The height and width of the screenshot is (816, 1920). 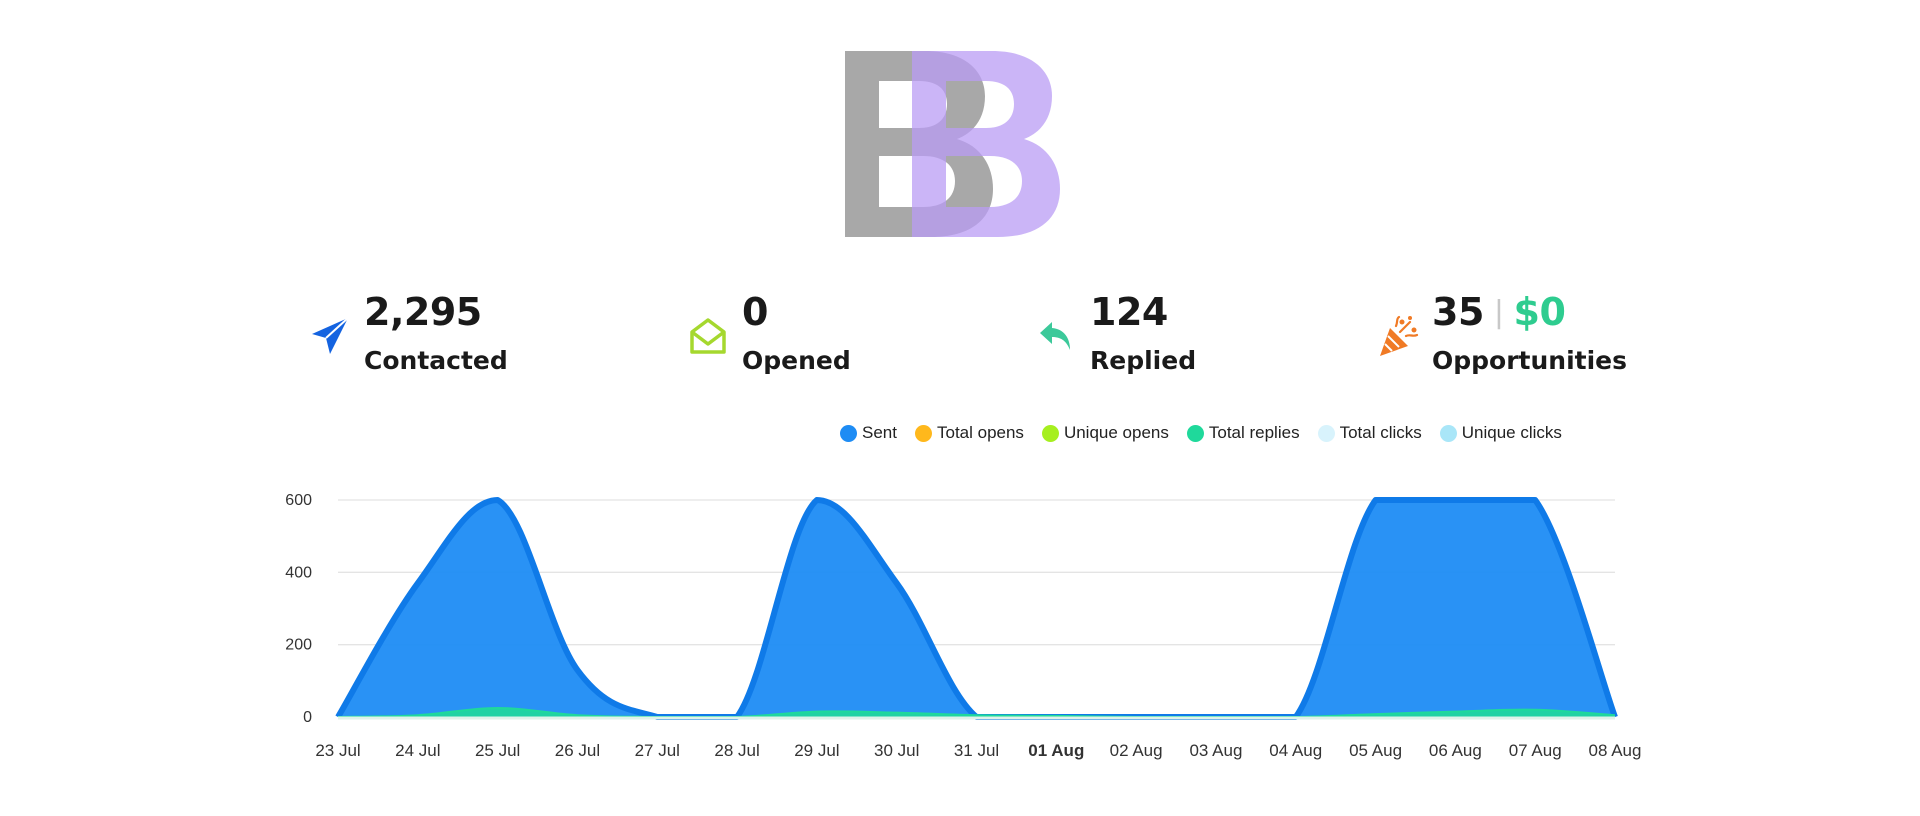 I want to click on x-tick-label: 03 Aug, so click(x=1215, y=750).